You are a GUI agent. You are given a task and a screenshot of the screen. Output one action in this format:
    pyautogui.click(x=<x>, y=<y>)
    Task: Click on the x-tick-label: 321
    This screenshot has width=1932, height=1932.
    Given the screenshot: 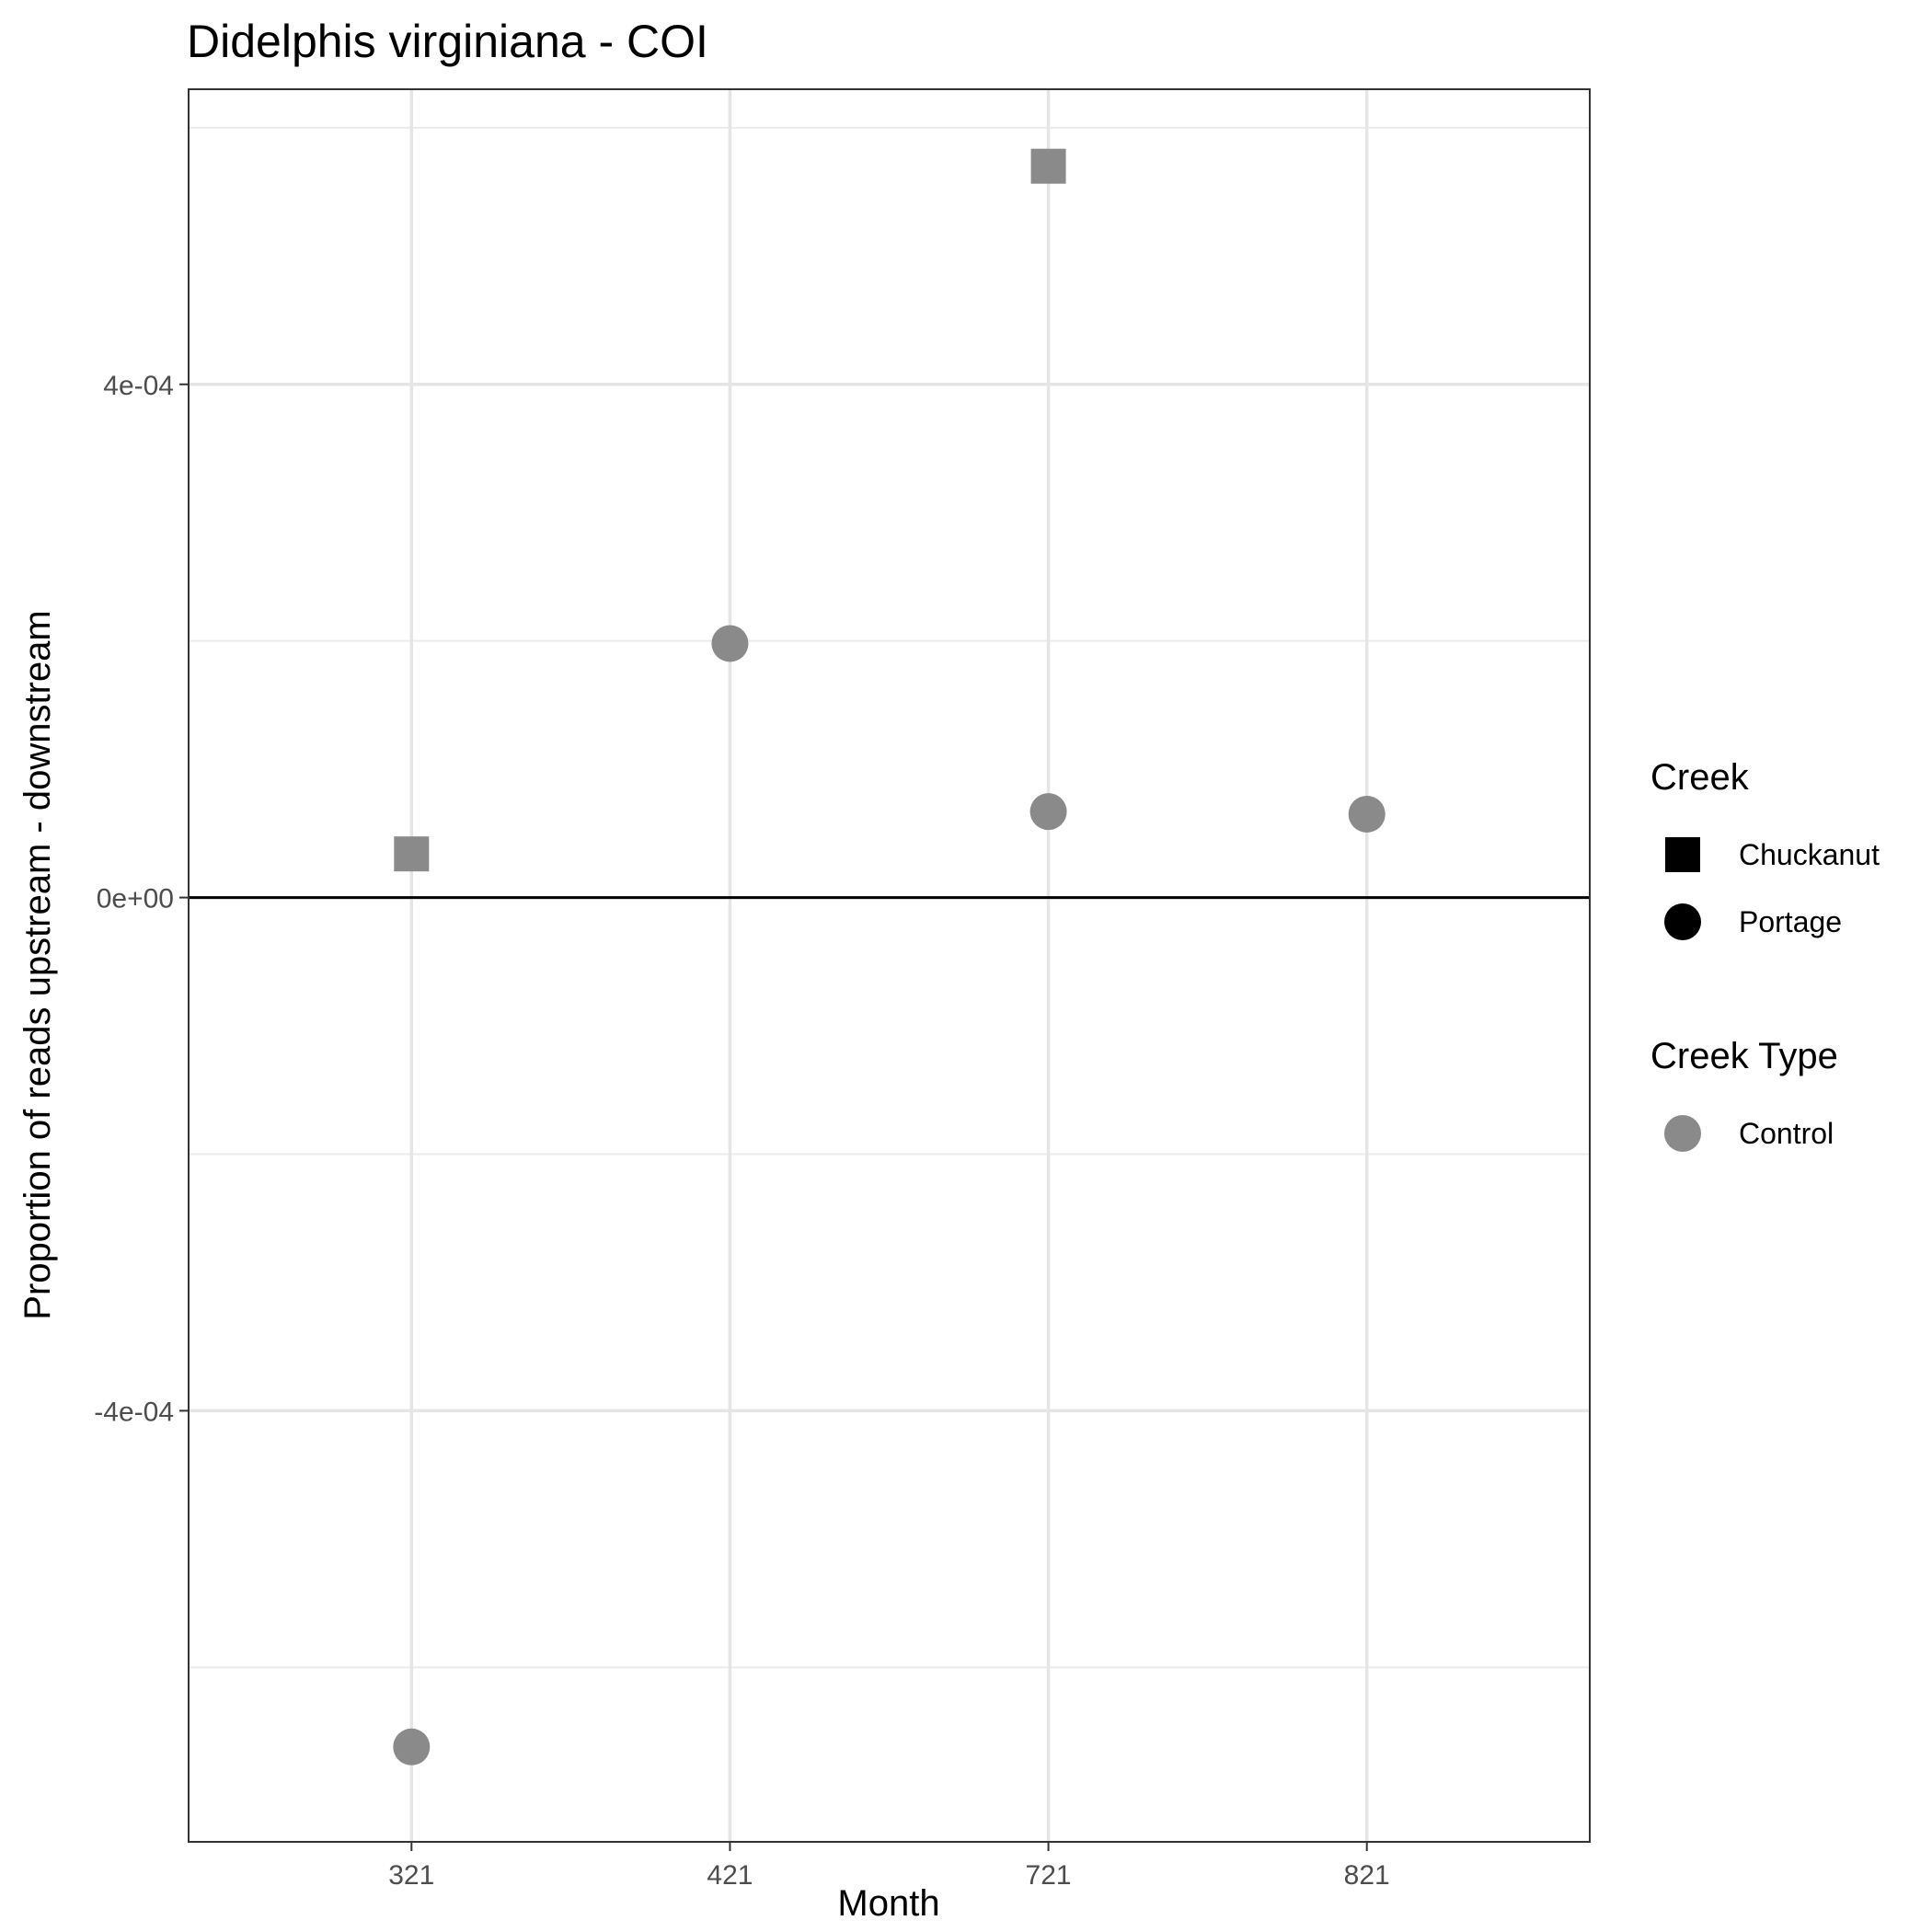 What is the action you would take?
    pyautogui.click(x=411, y=1875)
    